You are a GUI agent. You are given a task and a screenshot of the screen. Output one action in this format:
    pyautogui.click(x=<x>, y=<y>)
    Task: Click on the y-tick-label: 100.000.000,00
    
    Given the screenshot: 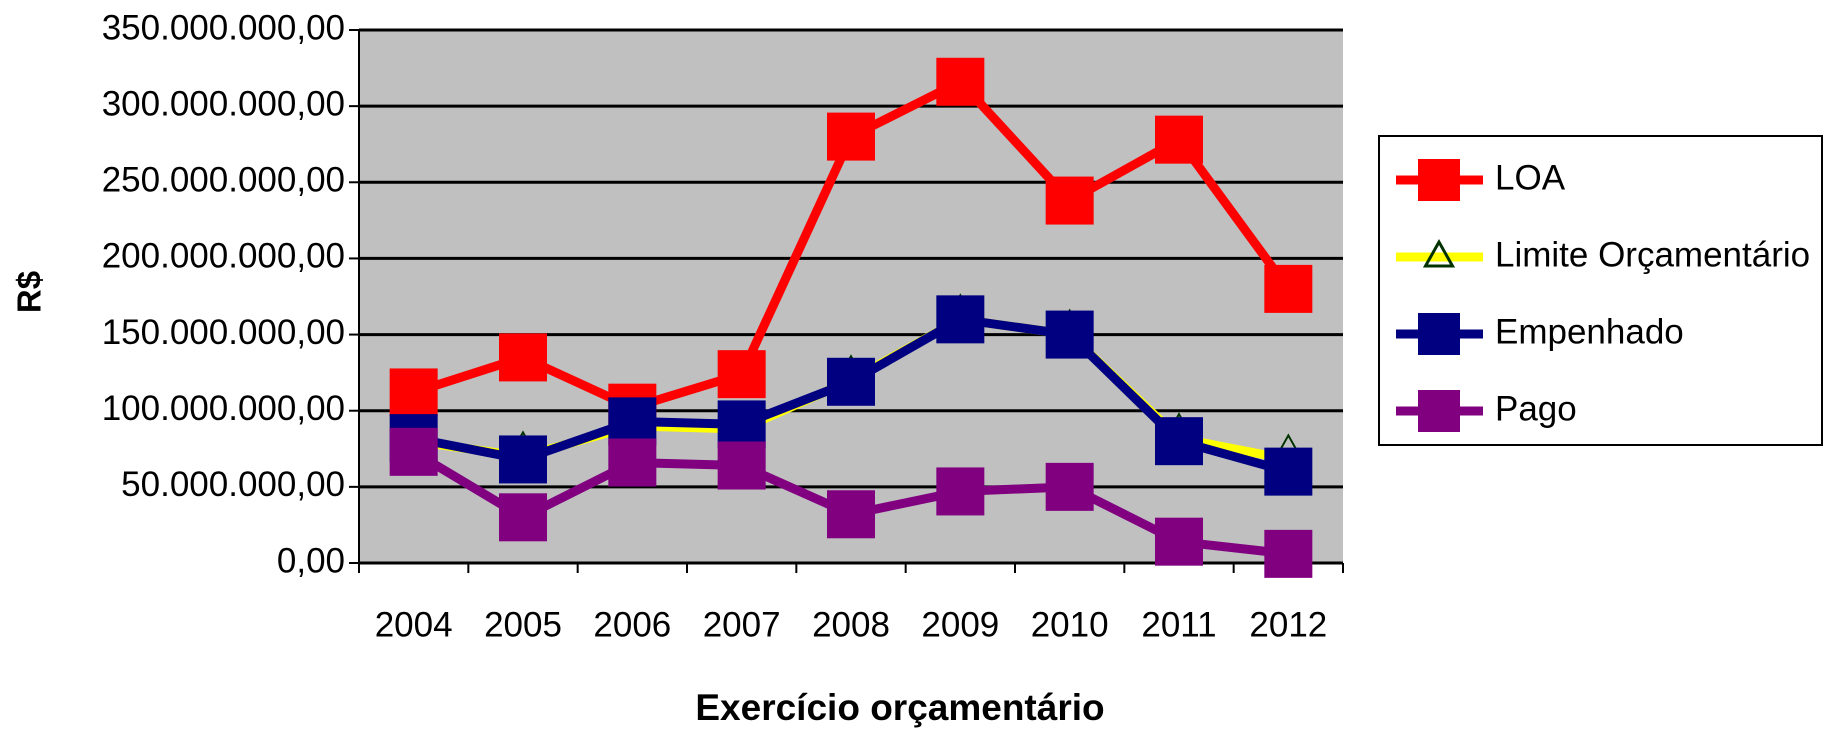 What is the action you would take?
    pyautogui.click(x=223, y=408)
    